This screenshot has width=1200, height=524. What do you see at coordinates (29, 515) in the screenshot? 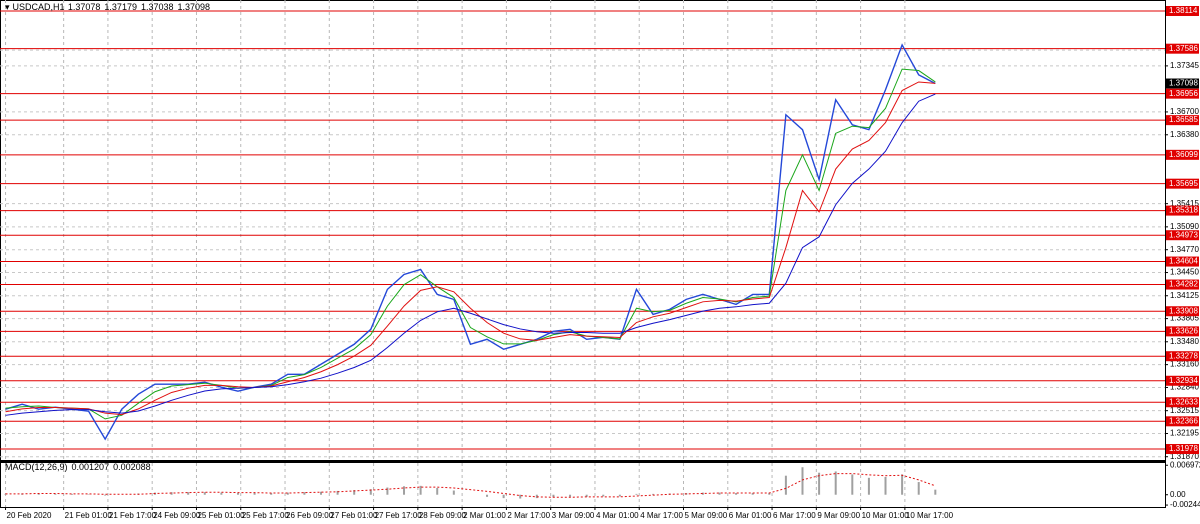
I see `x-tick-label: 20 Feb 2020` at bounding box center [29, 515].